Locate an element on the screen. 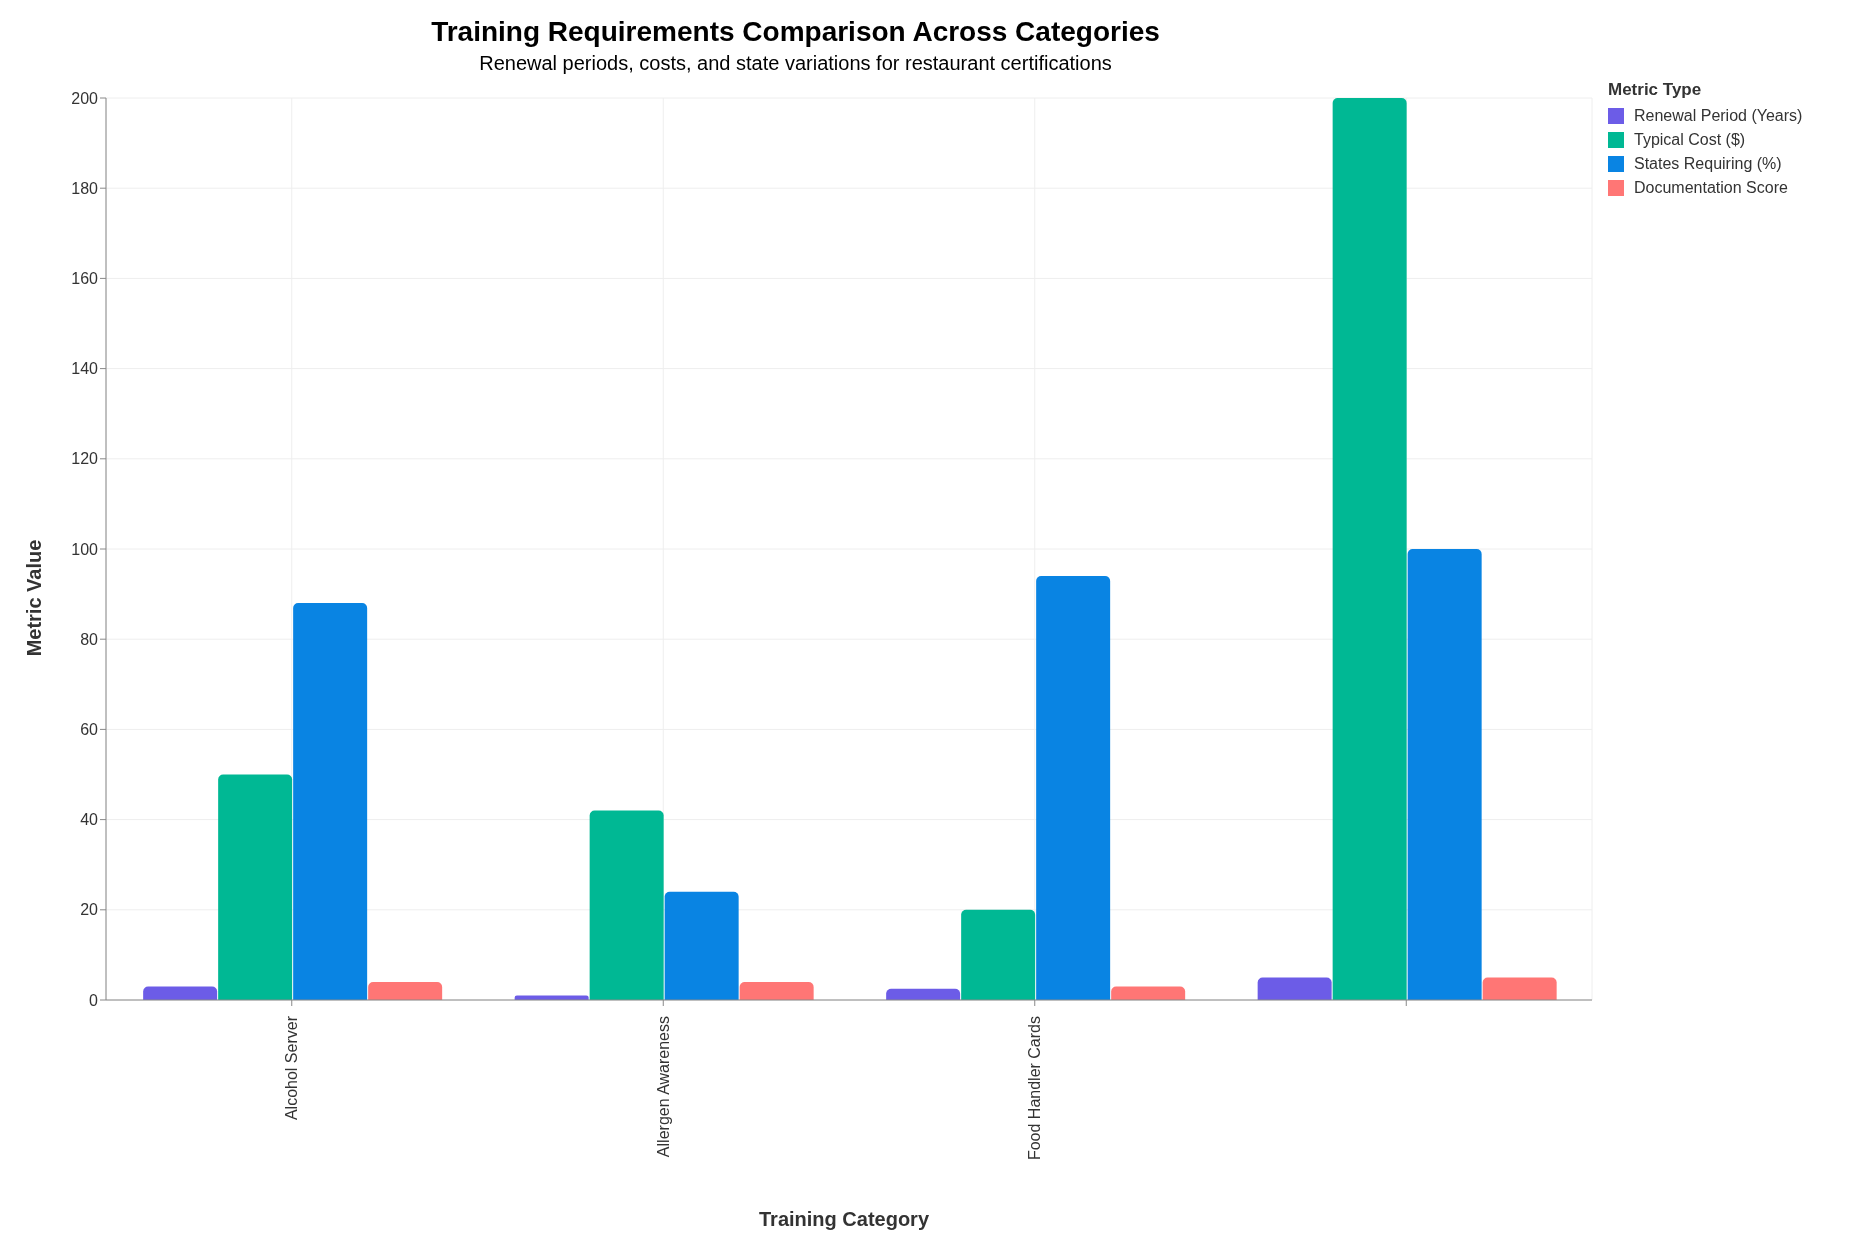  x-tick-label: Food Handler Cards is located at coordinates (1035, 1088).